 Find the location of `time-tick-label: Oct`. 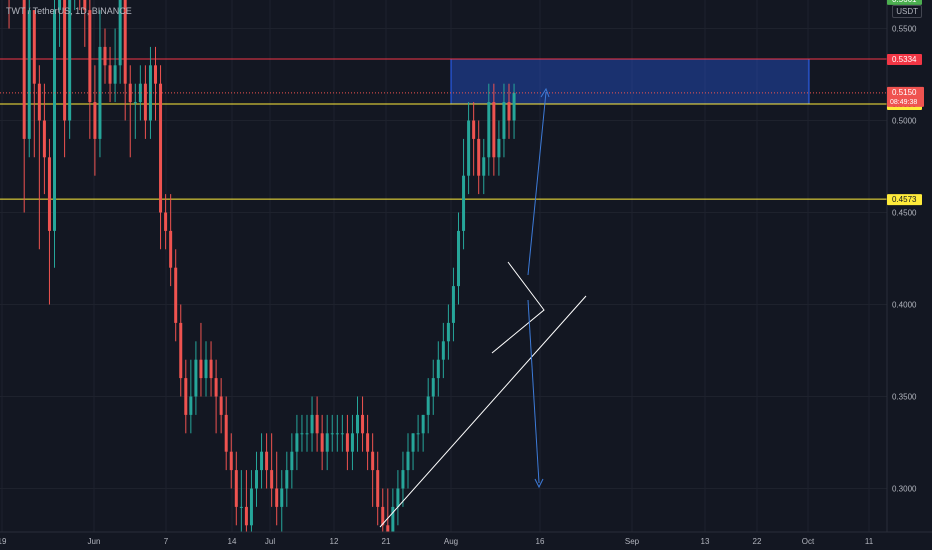

time-tick-label: Oct is located at coordinates (808, 541).